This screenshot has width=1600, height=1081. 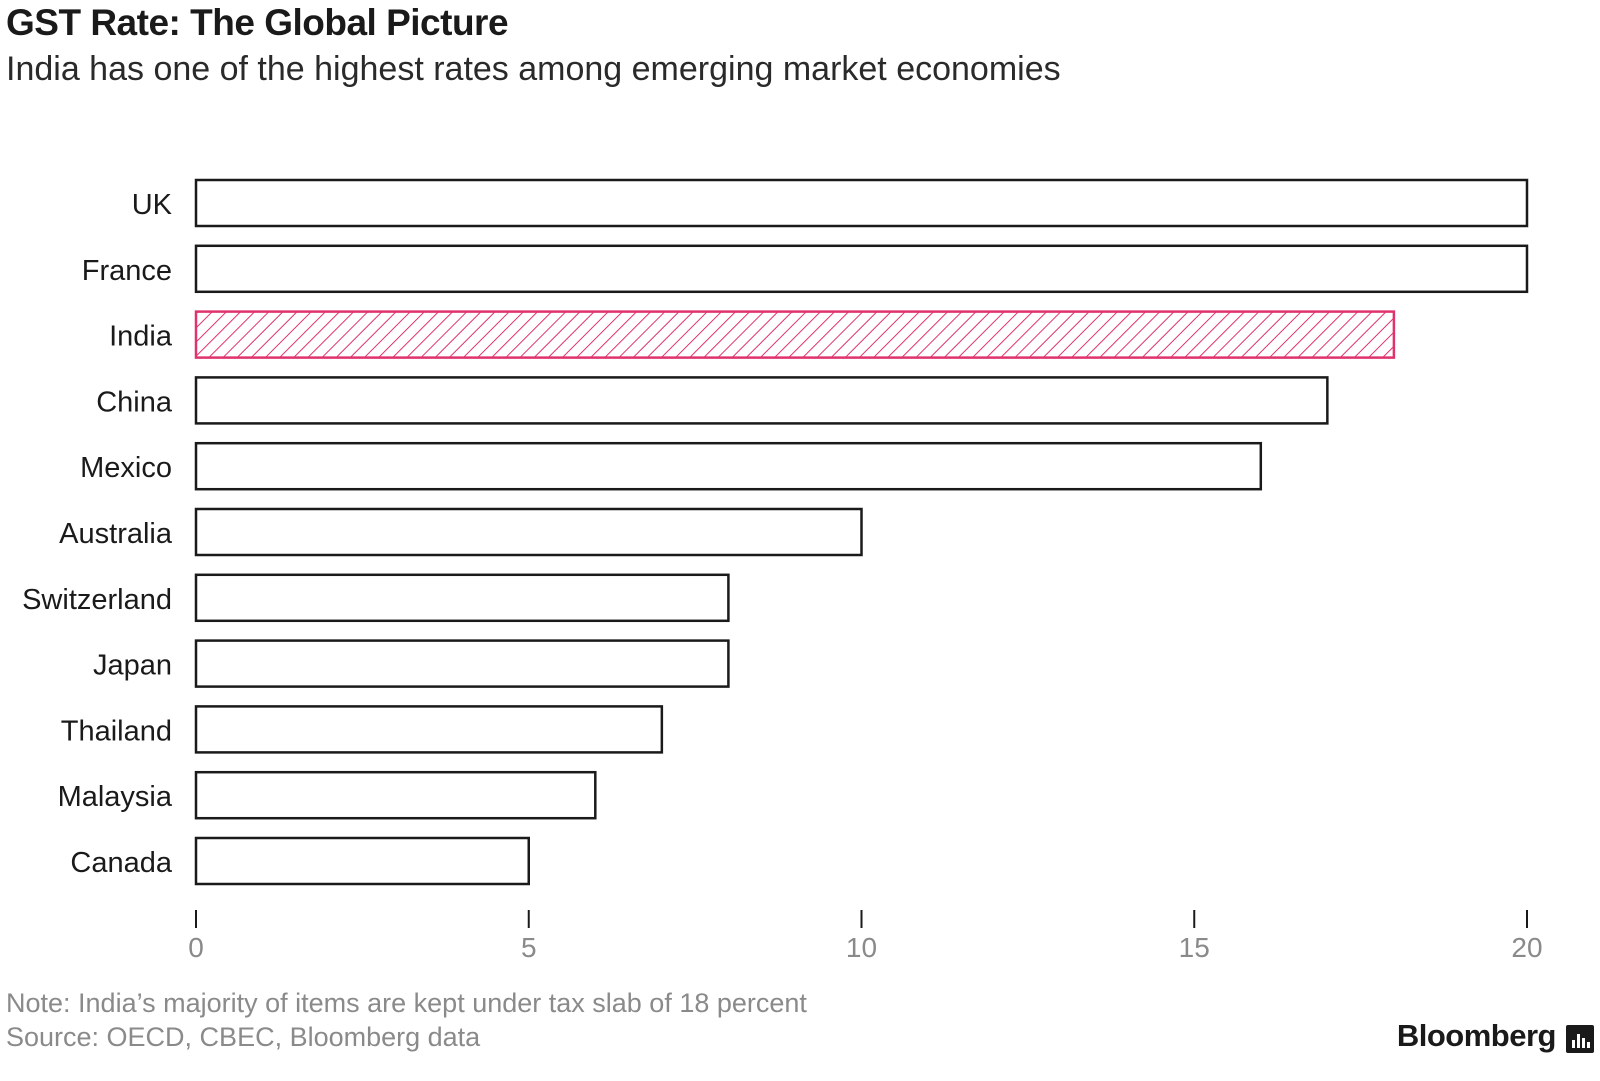 What do you see at coordinates (429, 729) in the screenshot?
I see `bar-thailand` at bounding box center [429, 729].